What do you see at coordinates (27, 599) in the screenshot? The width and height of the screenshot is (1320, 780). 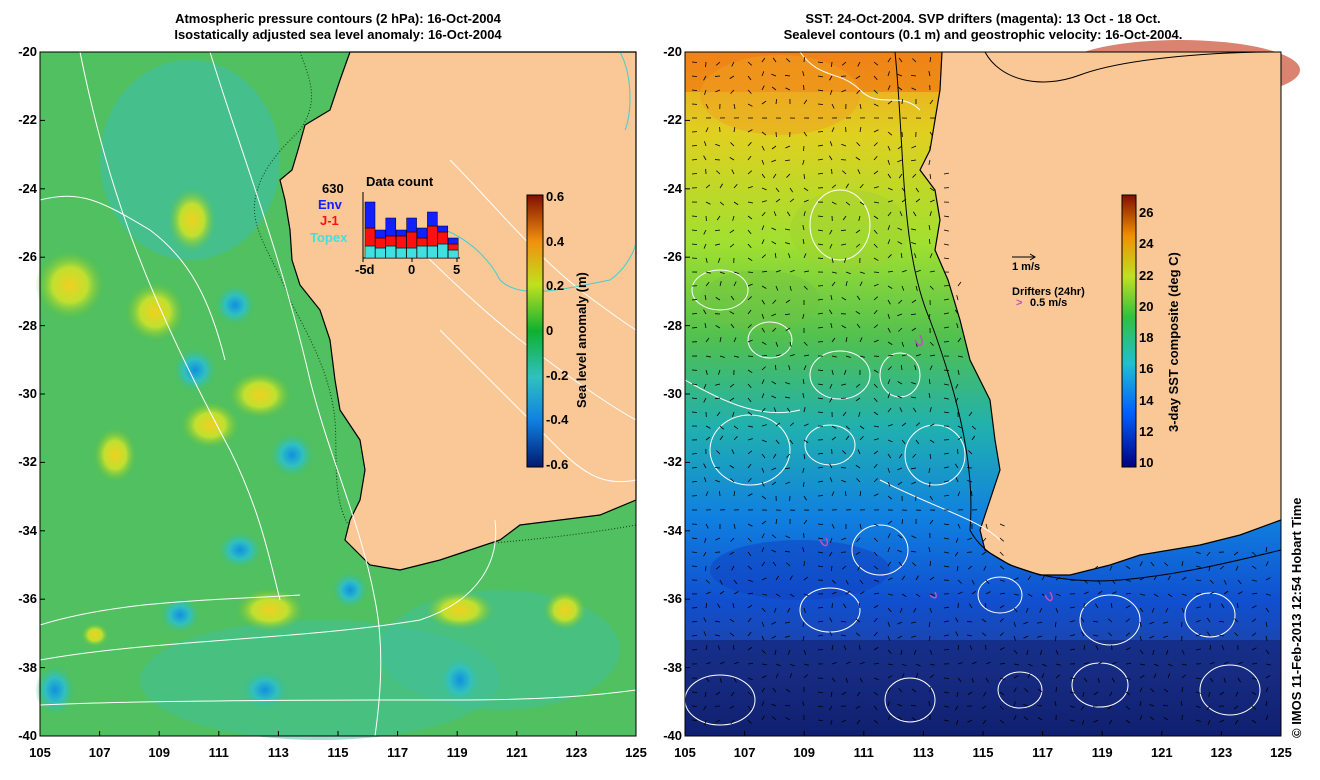 I see `y-tick-label: -36` at bounding box center [27, 599].